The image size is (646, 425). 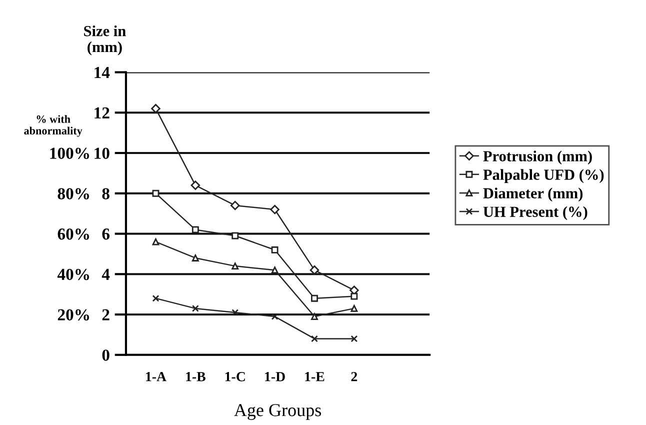 What do you see at coordinates (106, 355) in the screenshot?
I see `y-tick-label: 0` at bounding box center [106, 355].